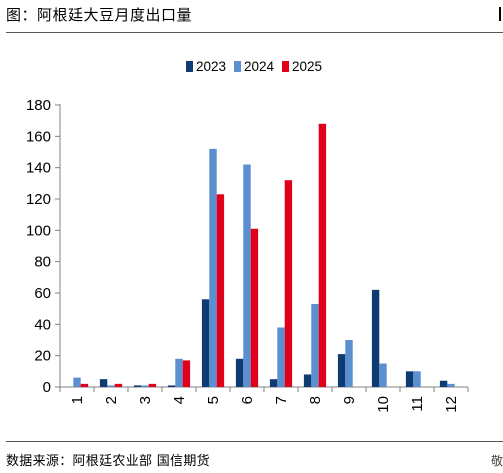 The width and height of the screenshot is (503, 473). I want to click on data-source: 数据来源：阿根廷农业部 国信期货, so click(108, 461).